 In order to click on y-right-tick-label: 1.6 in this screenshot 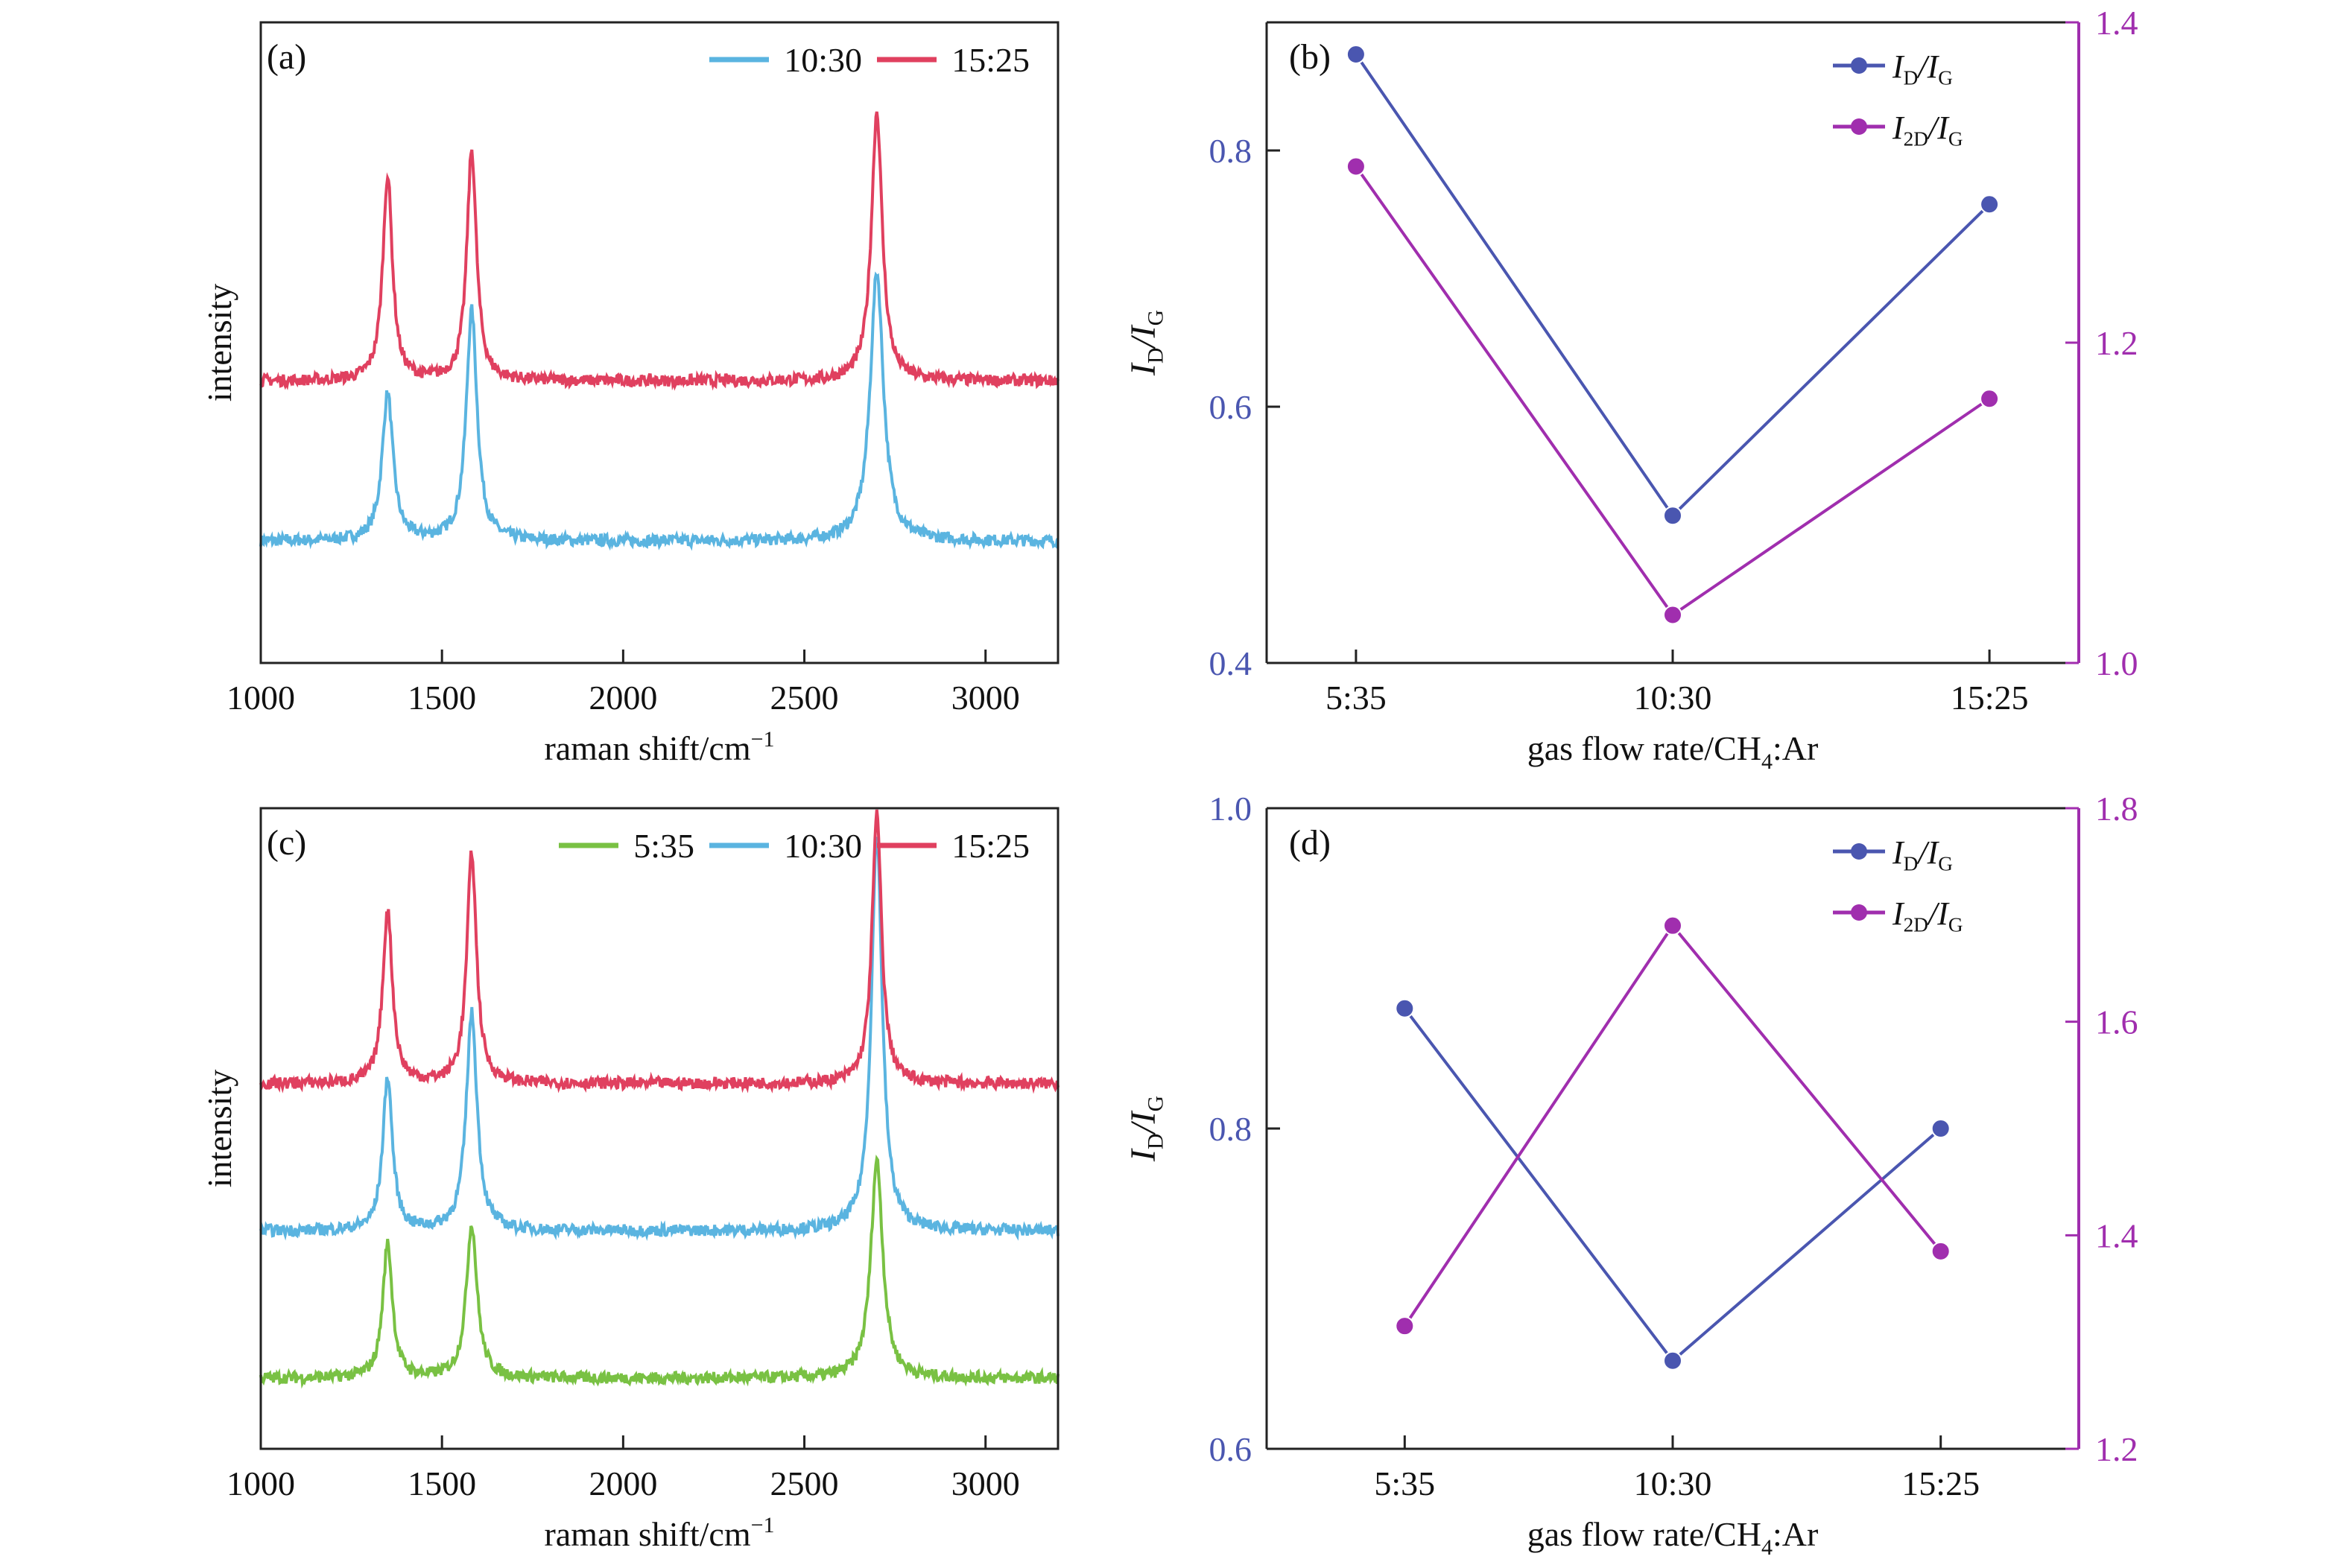, I will do `click(2116, 1022)`.